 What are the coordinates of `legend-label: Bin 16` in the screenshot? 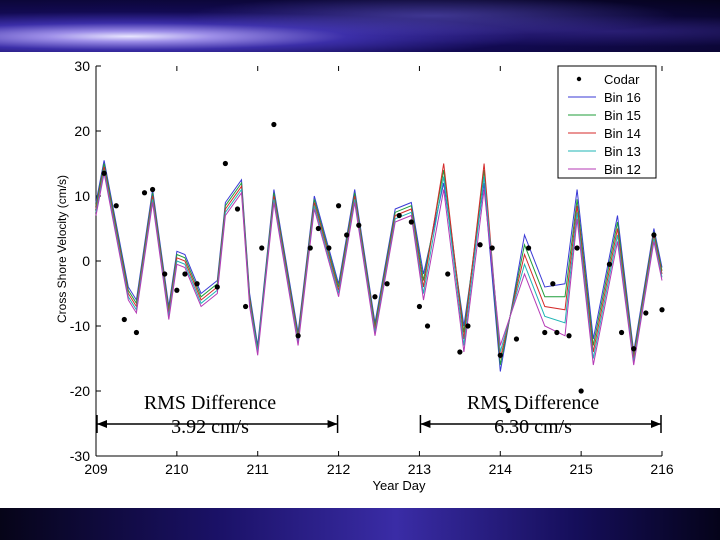 It's located at (622, 97).